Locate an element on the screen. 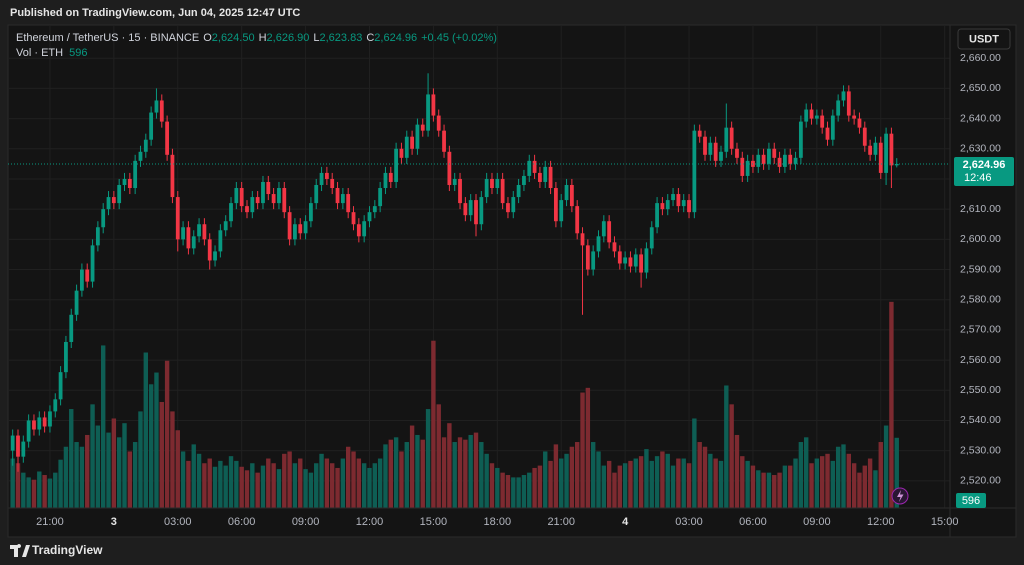 This screenshot has height=565, width=1024. ohlc-key: L is located at coordinates (316, 38).